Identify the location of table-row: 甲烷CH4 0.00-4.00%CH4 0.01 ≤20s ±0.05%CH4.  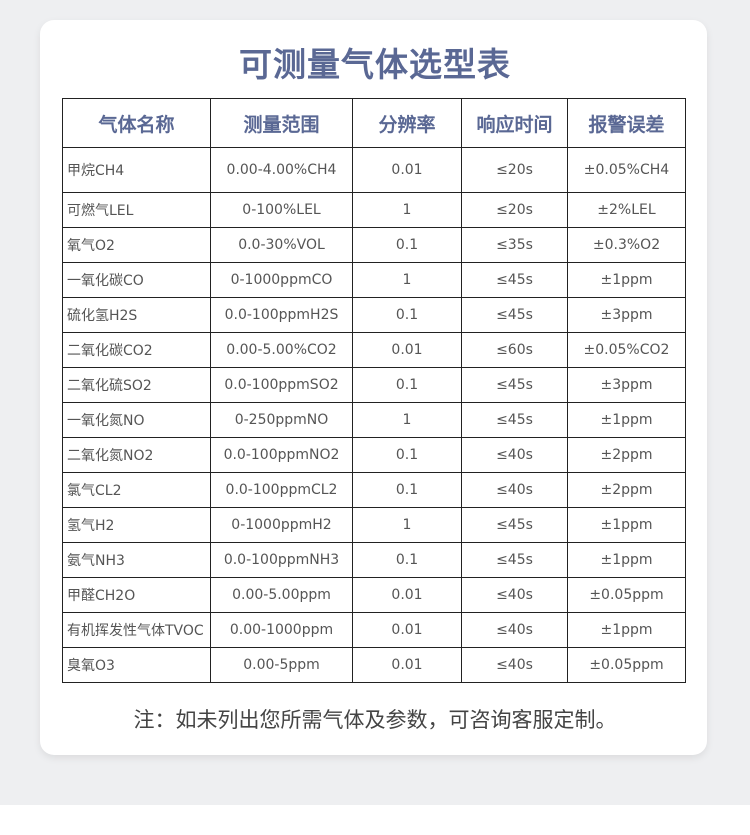
(374, 170).